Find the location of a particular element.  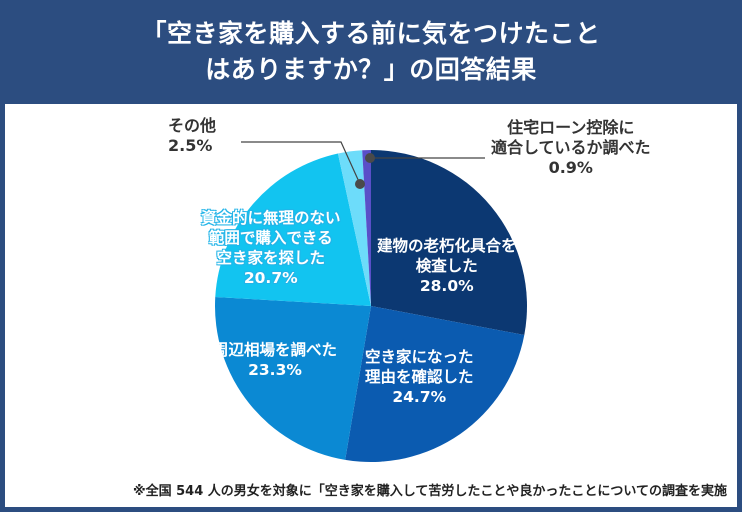

label-reason: 空き家になった 理由を確認した 24.7% is located at coordinates (419, 377).